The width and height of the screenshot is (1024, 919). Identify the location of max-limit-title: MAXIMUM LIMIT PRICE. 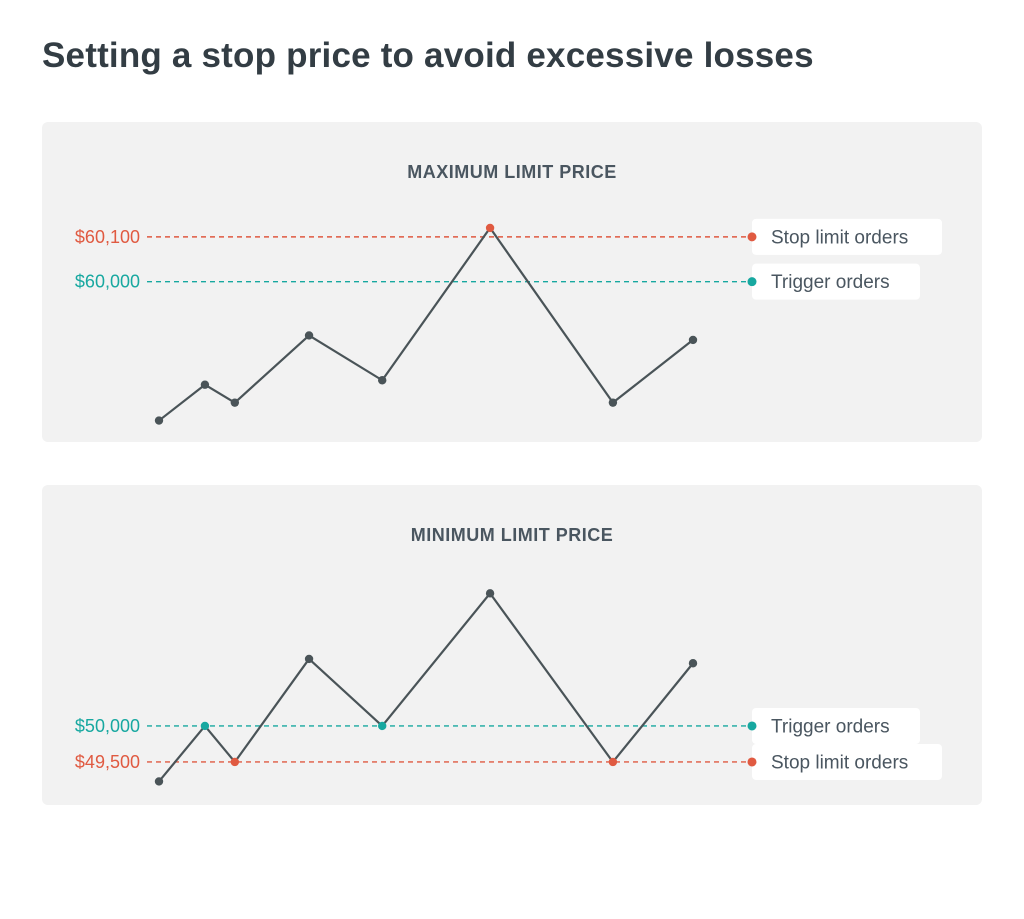
(512, 172).